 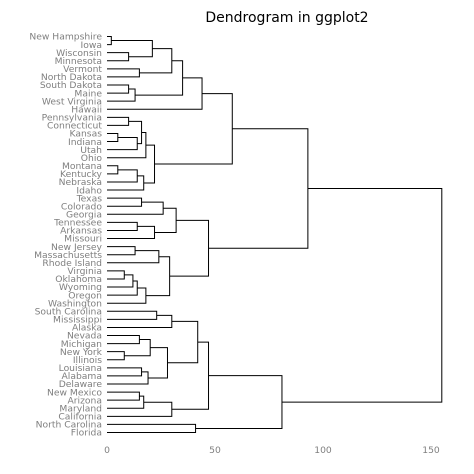 What do you see at coordinates (92, 158) in the screenshot?
I see `leaf-label: Ohio` at bounding box center [92, 158].